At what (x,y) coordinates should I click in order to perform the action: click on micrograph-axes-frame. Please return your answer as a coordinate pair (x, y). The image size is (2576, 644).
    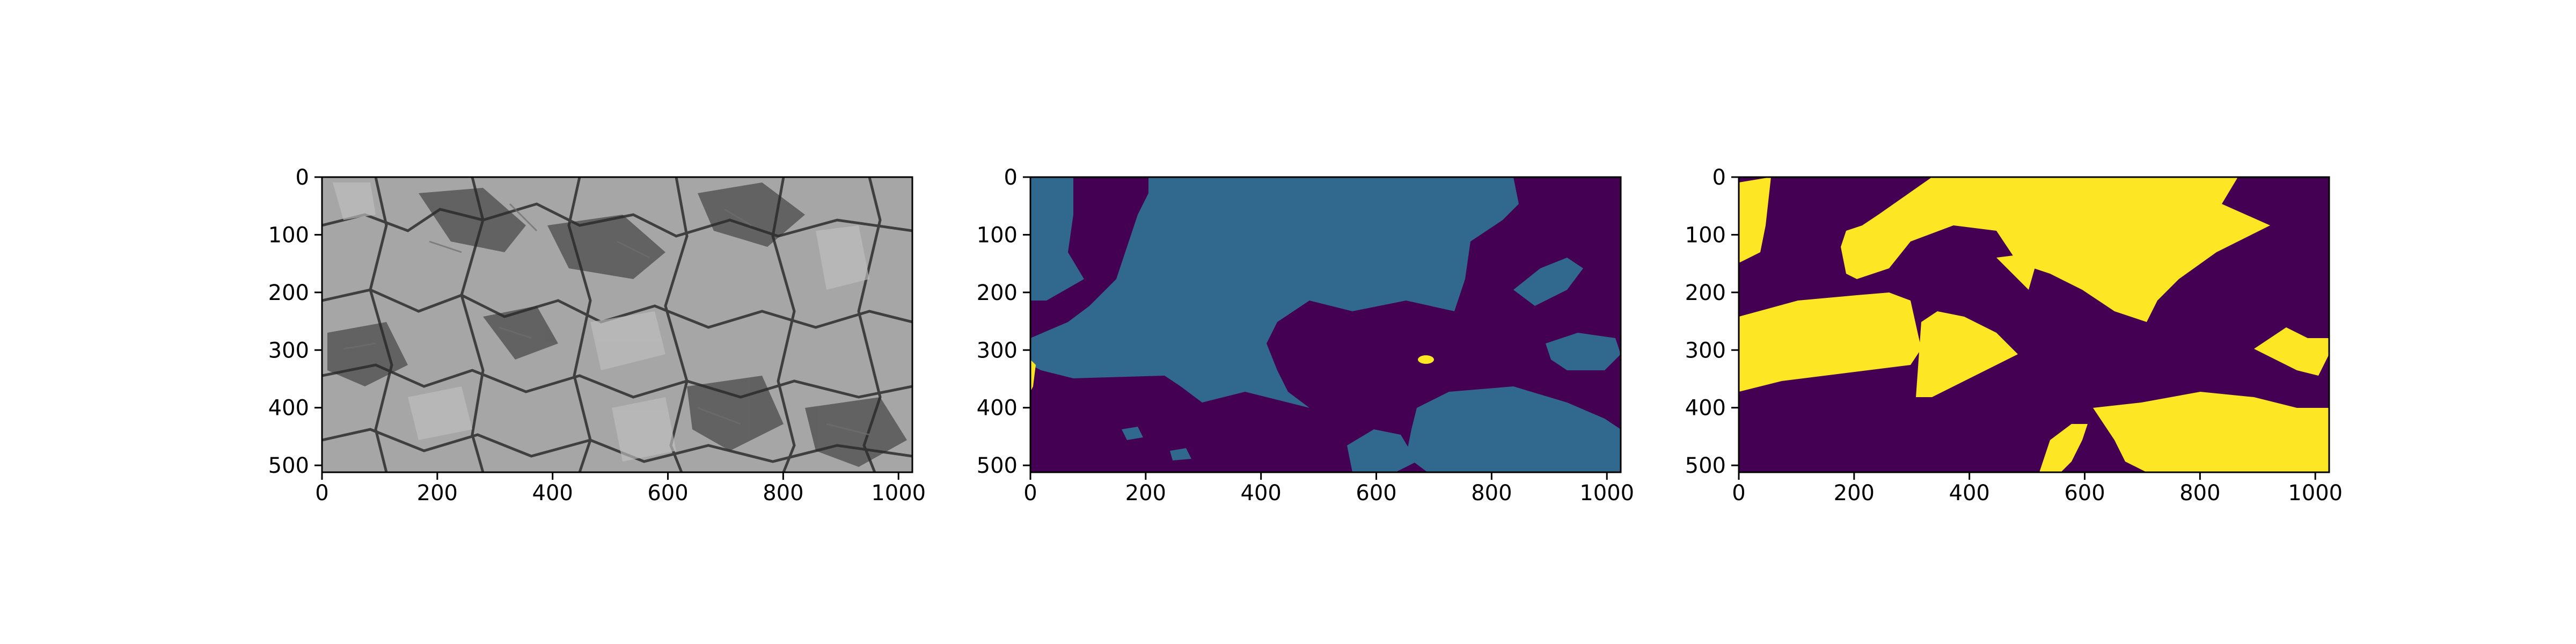
    Looking at the image, I should click on (617, 324).